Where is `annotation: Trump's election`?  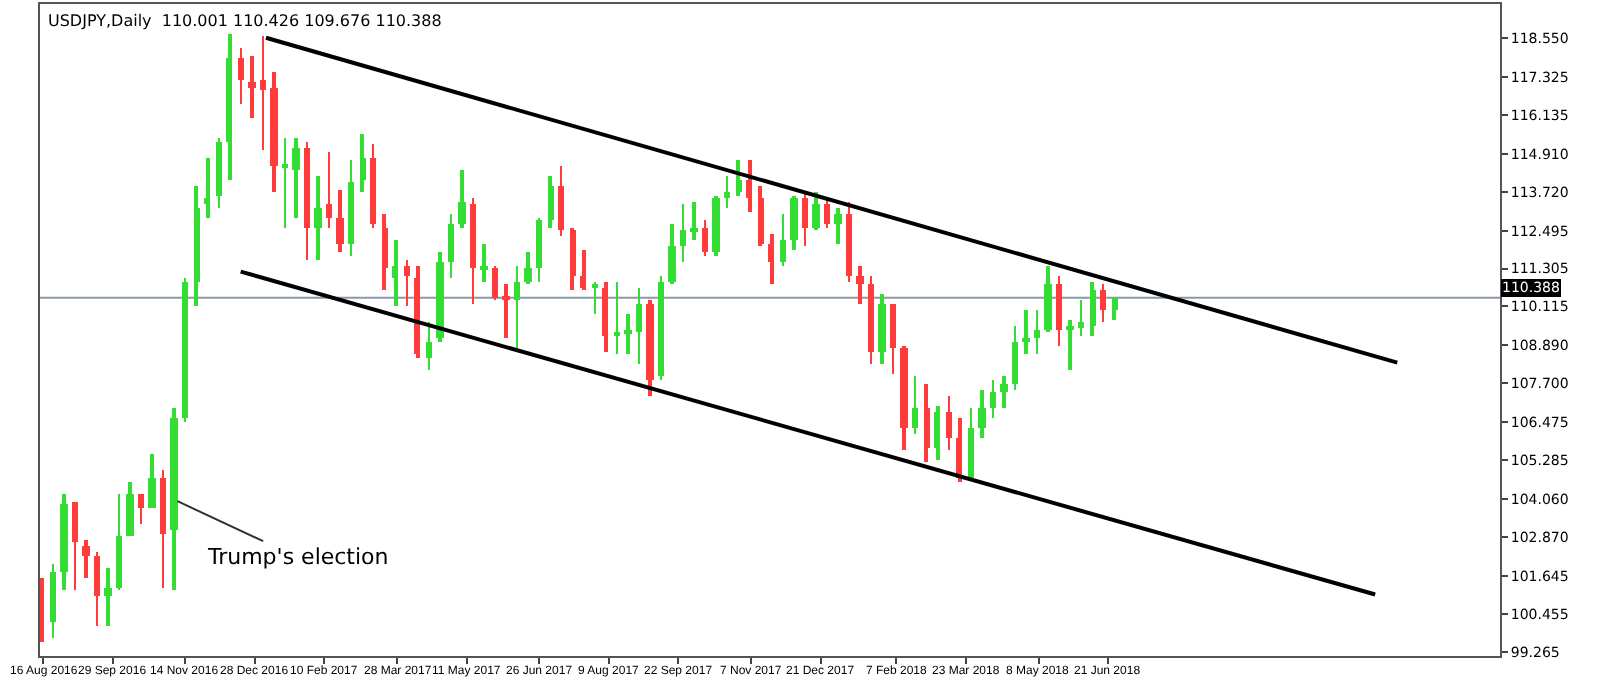
annotation: Trump's election is located at coordinates (297, 557).